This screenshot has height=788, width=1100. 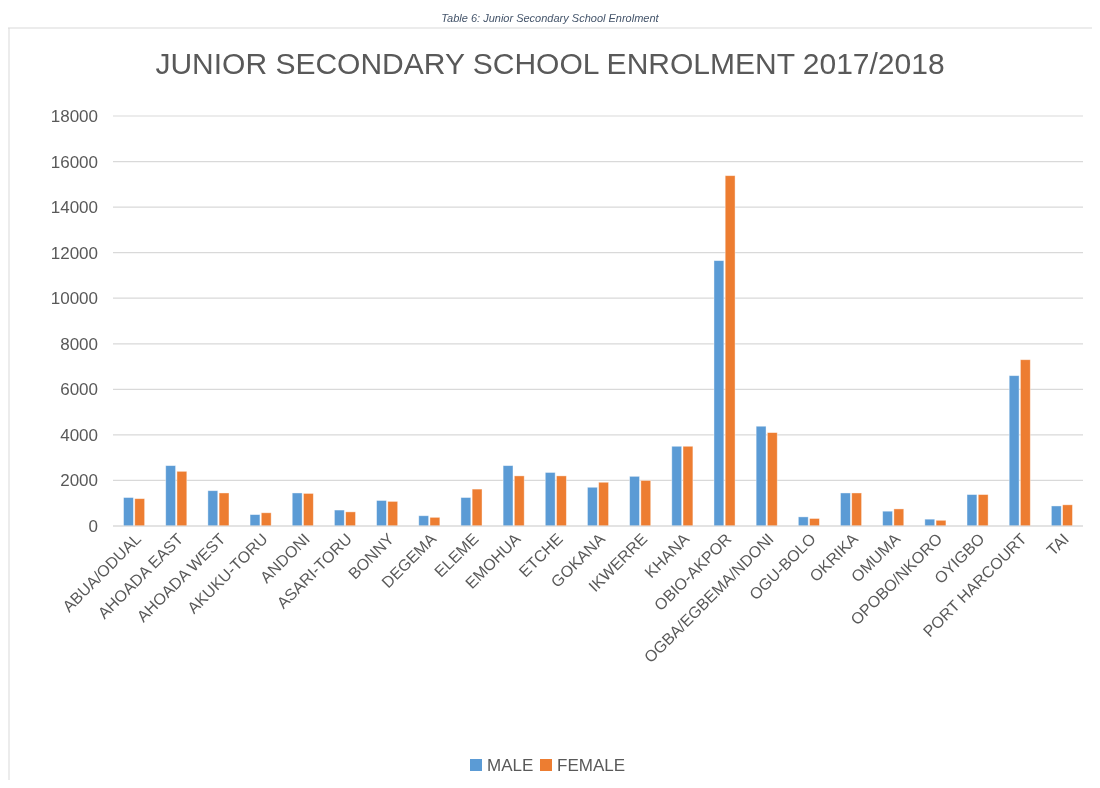 What do you see at coordinates (591, 765) in the screenshot?
I see `legend-label: FEMALE` at bounding box center [591, 765].